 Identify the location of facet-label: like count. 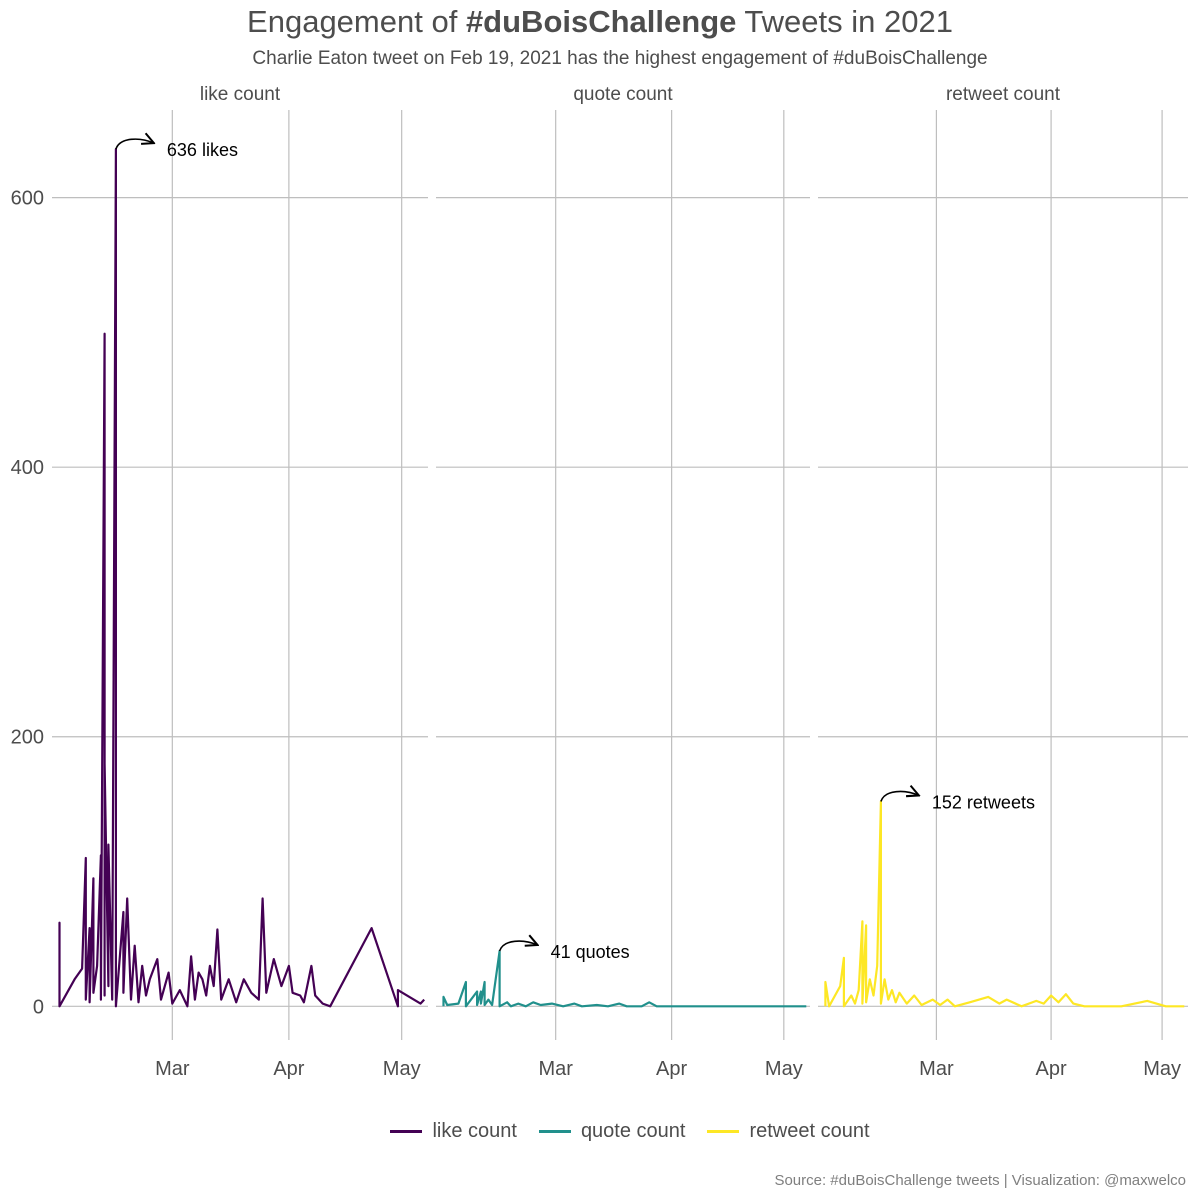
(240, 94).